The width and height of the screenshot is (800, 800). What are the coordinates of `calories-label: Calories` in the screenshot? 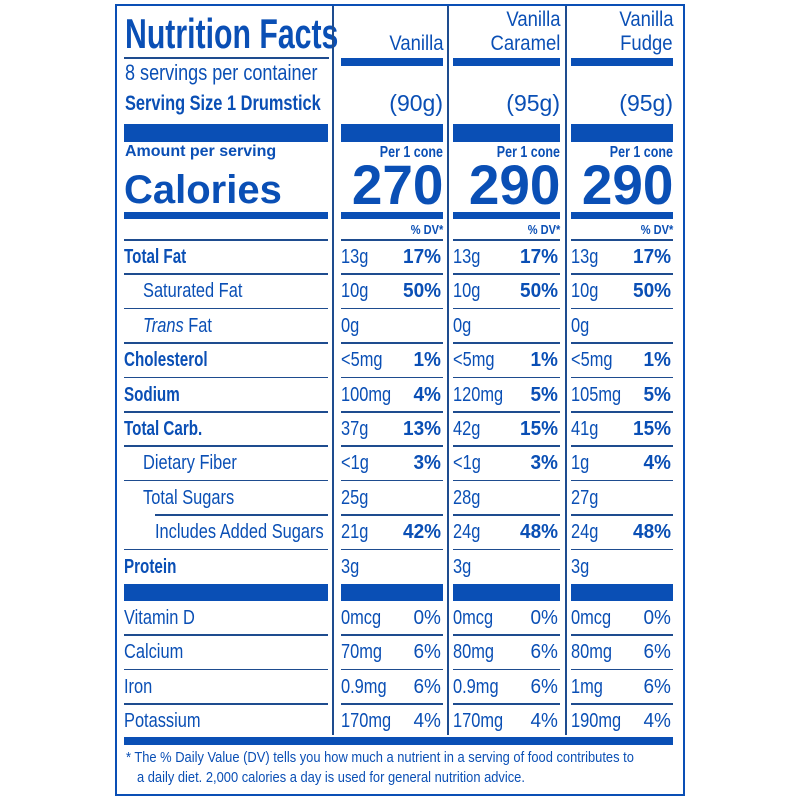 It's located at (203, 190).